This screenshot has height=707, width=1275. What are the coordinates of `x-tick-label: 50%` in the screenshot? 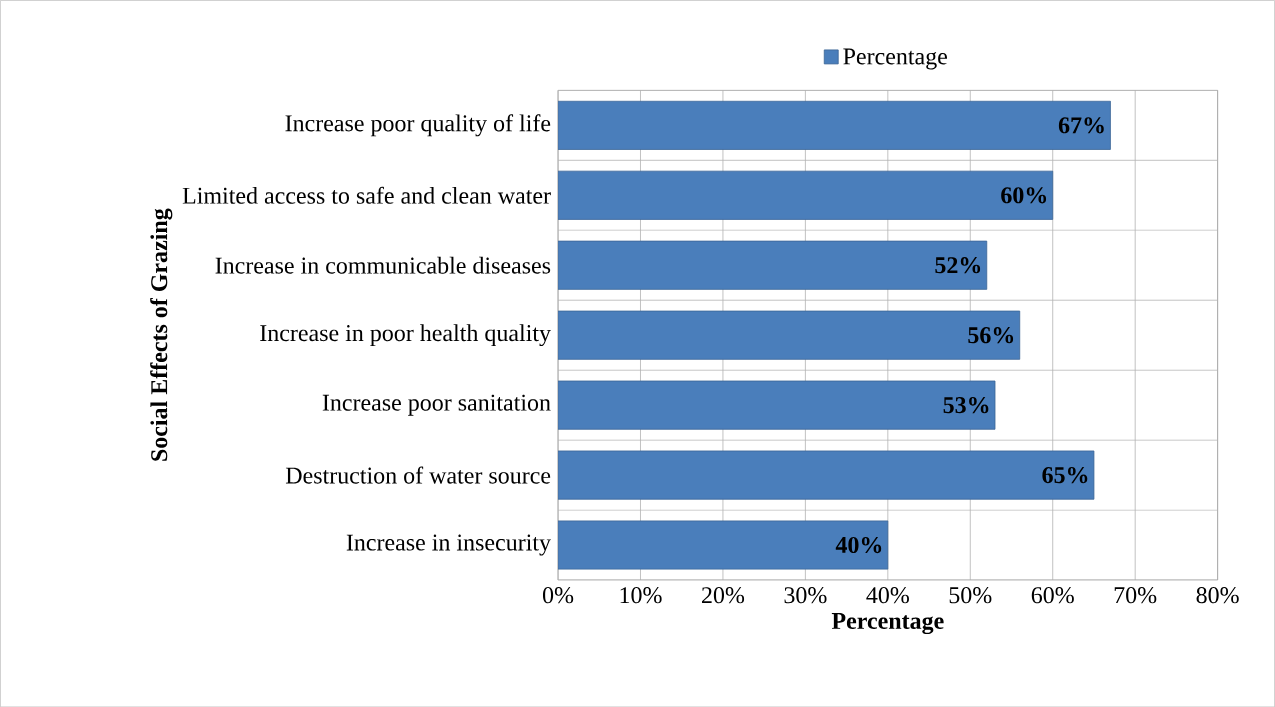 It's located at (970, 595).